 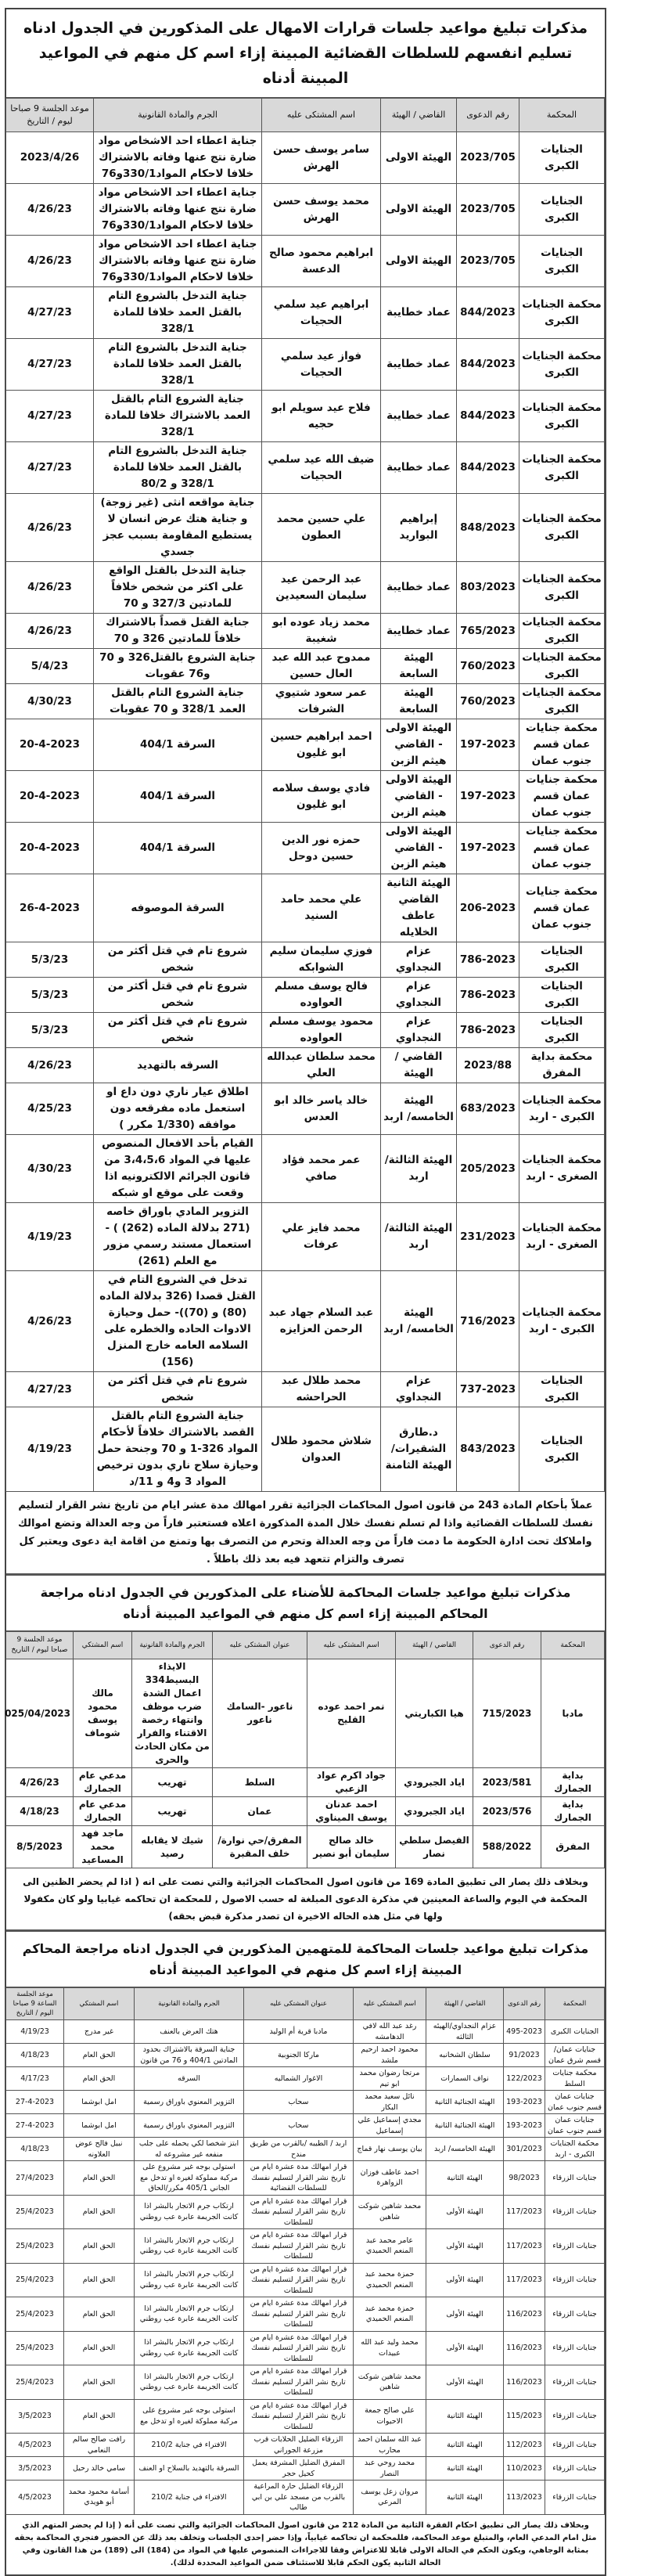 I want to click on cell-session-date: 4/26/23, so click(x=49, y=1321).